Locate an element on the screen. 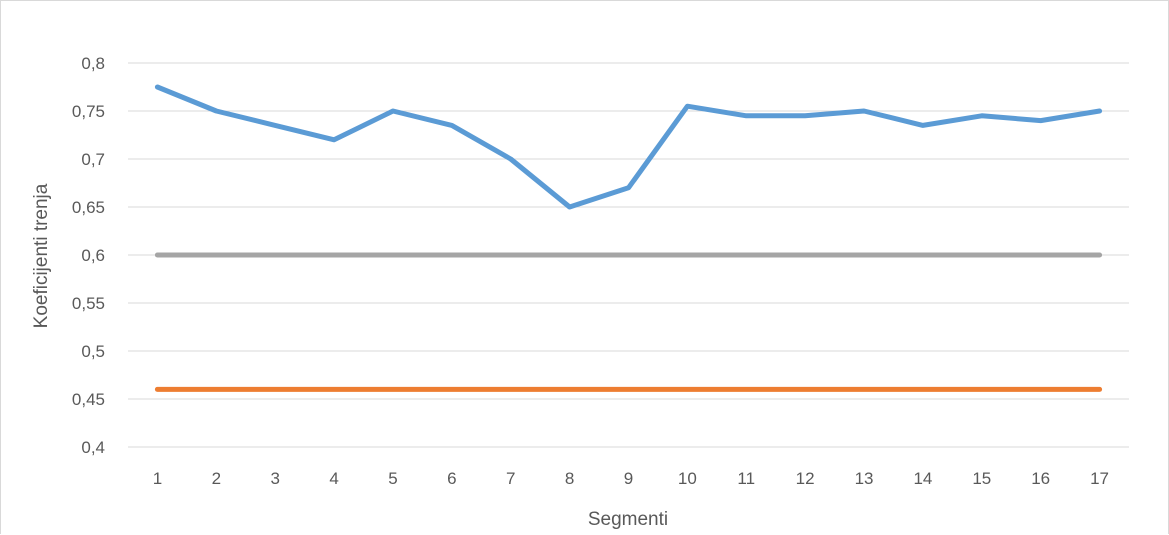 The height and width of the screenshot is (535, 1169). x-tick-label: 2 is located at coordinates (216, 478).